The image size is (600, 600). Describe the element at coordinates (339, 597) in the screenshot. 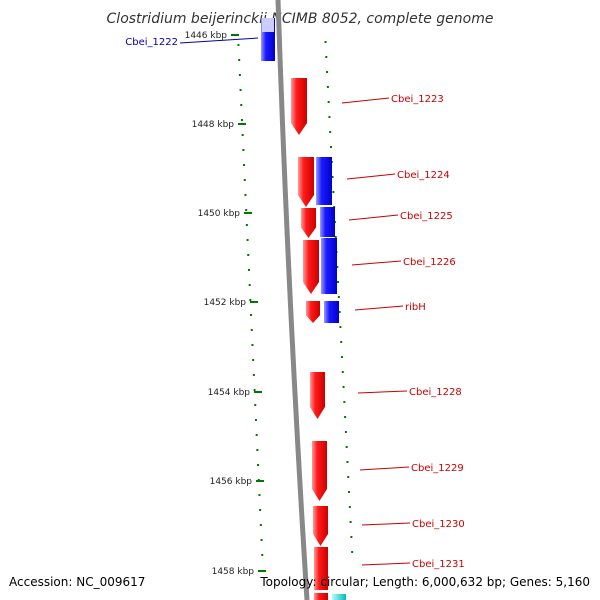

I see `gene-arrow-extra` at that location.